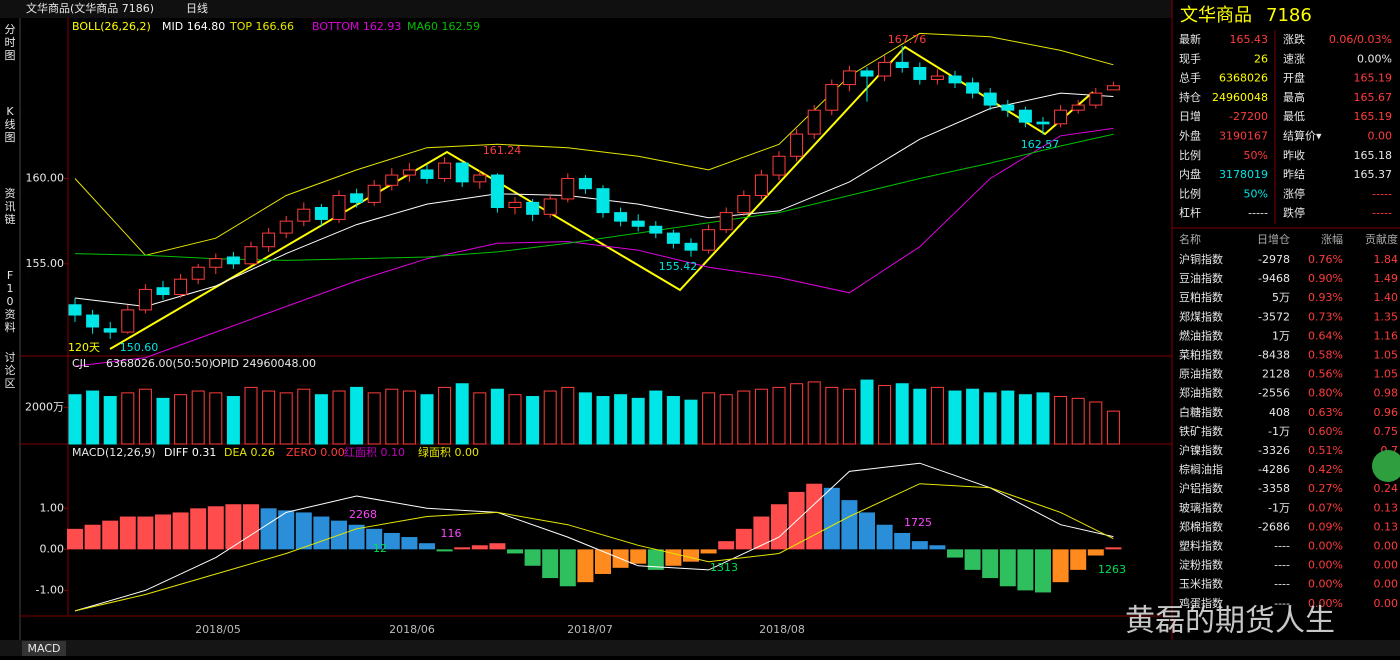 The width and height of the screenshot is (1400, 660). I want to click on quote-label: 昨结, so click(1294, 174).